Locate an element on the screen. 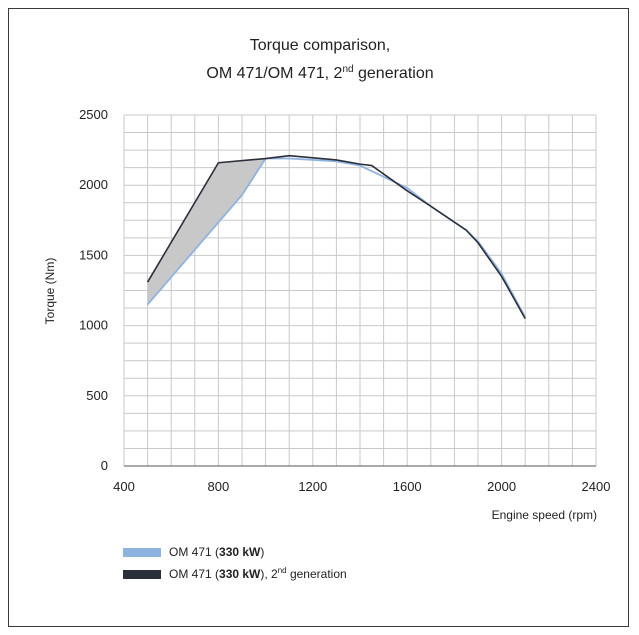 The image size is (639, 635). y-tick-label: 2000 is located at coordinates (93, 184).